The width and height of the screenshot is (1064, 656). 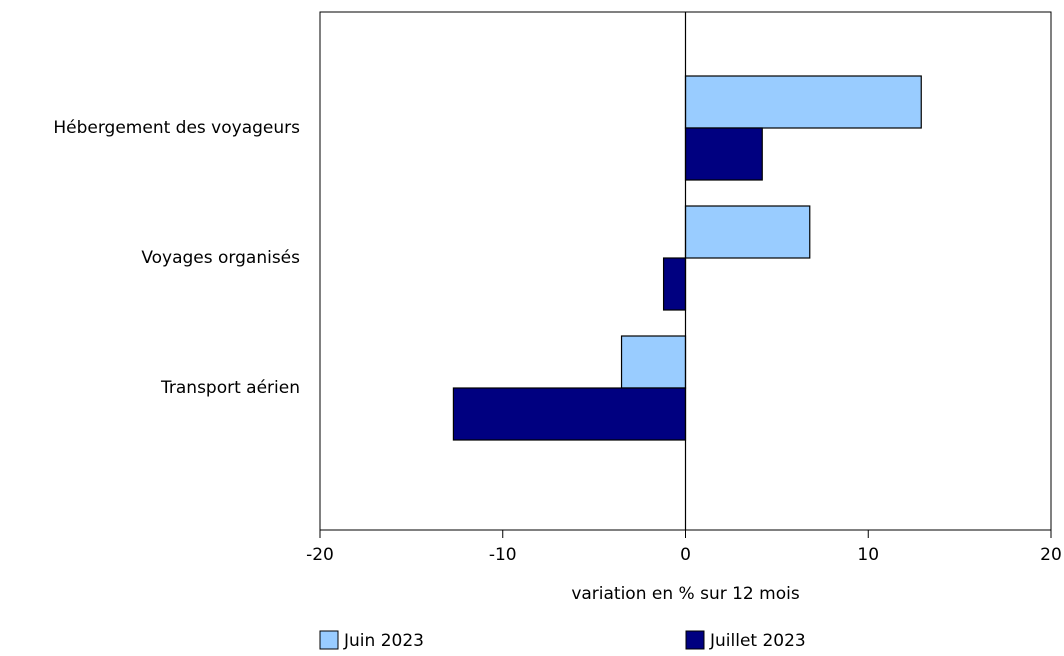 What do you see at coordinates (757, 641) in the screenshot?
I see `legend-label: Juillet 2023` at bounding box center [757, 641].